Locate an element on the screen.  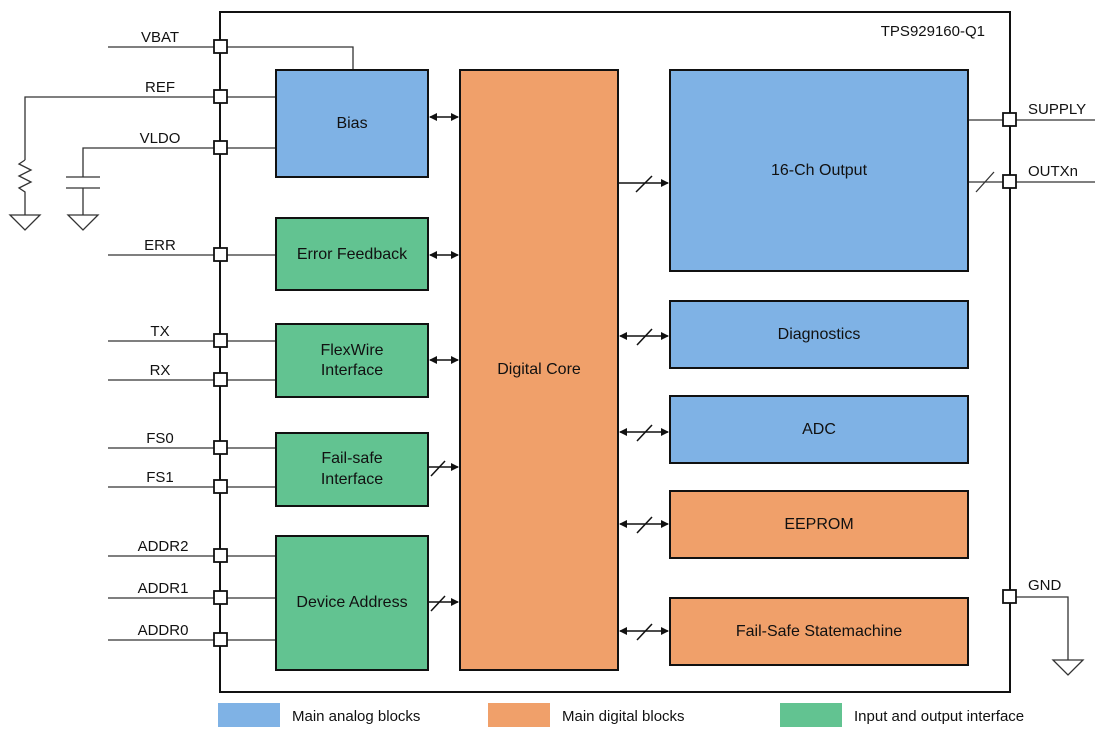
pin-addr2: ADDR2 is located at coordinates (163, 546).